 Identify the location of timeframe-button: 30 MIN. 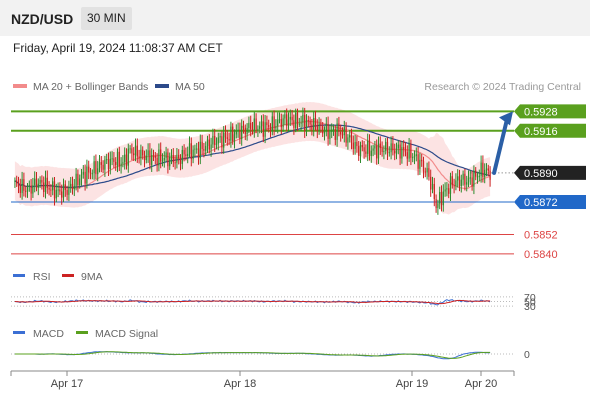
(106, 18).